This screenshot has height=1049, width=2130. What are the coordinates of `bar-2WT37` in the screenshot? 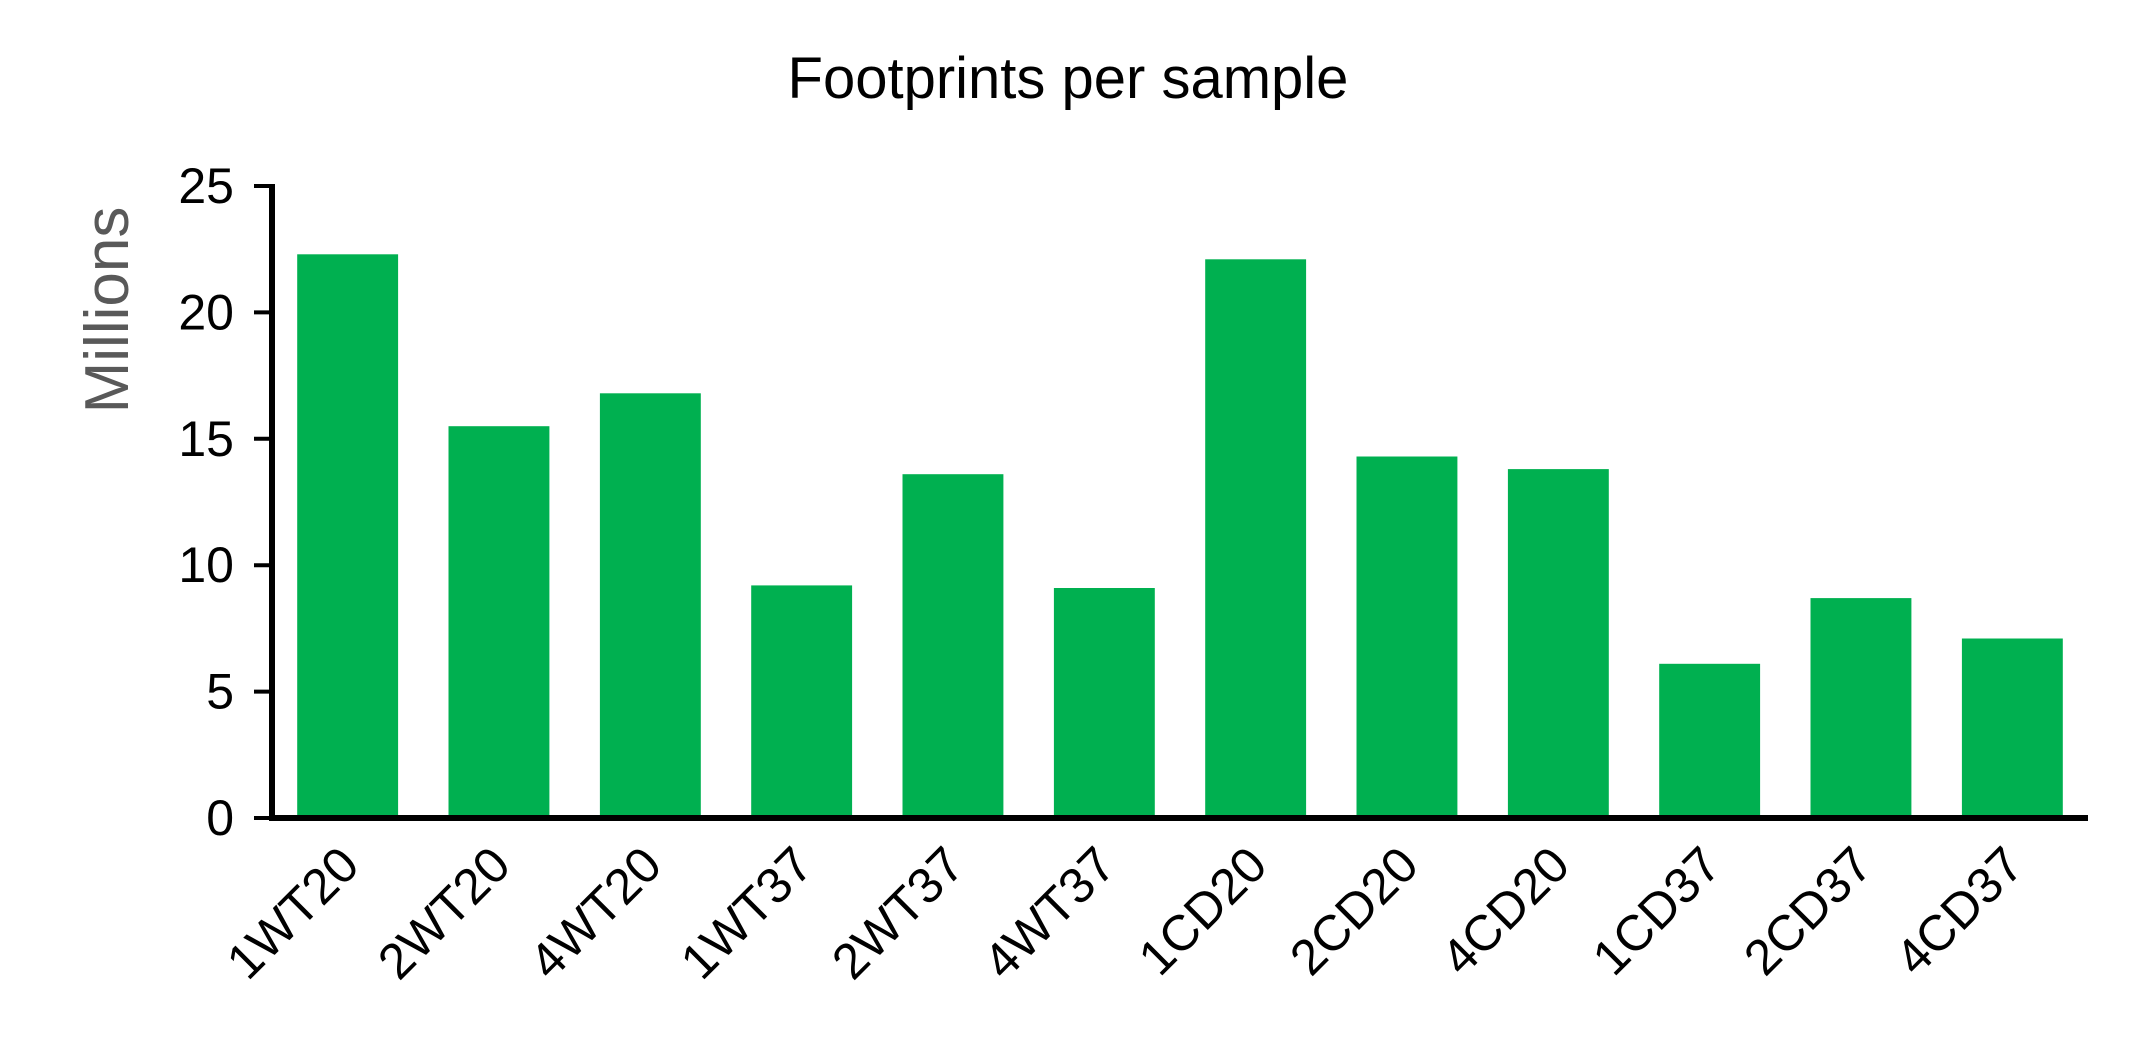 It's located at (953, 646).